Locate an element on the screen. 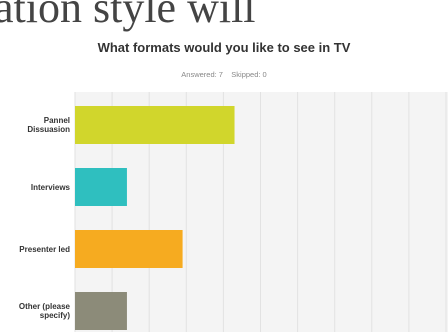 The height and width of the screenshot is (332, 448). chart-subtitle: Answered: 7 Skipped: 0 is located at coordinates (223, 74).